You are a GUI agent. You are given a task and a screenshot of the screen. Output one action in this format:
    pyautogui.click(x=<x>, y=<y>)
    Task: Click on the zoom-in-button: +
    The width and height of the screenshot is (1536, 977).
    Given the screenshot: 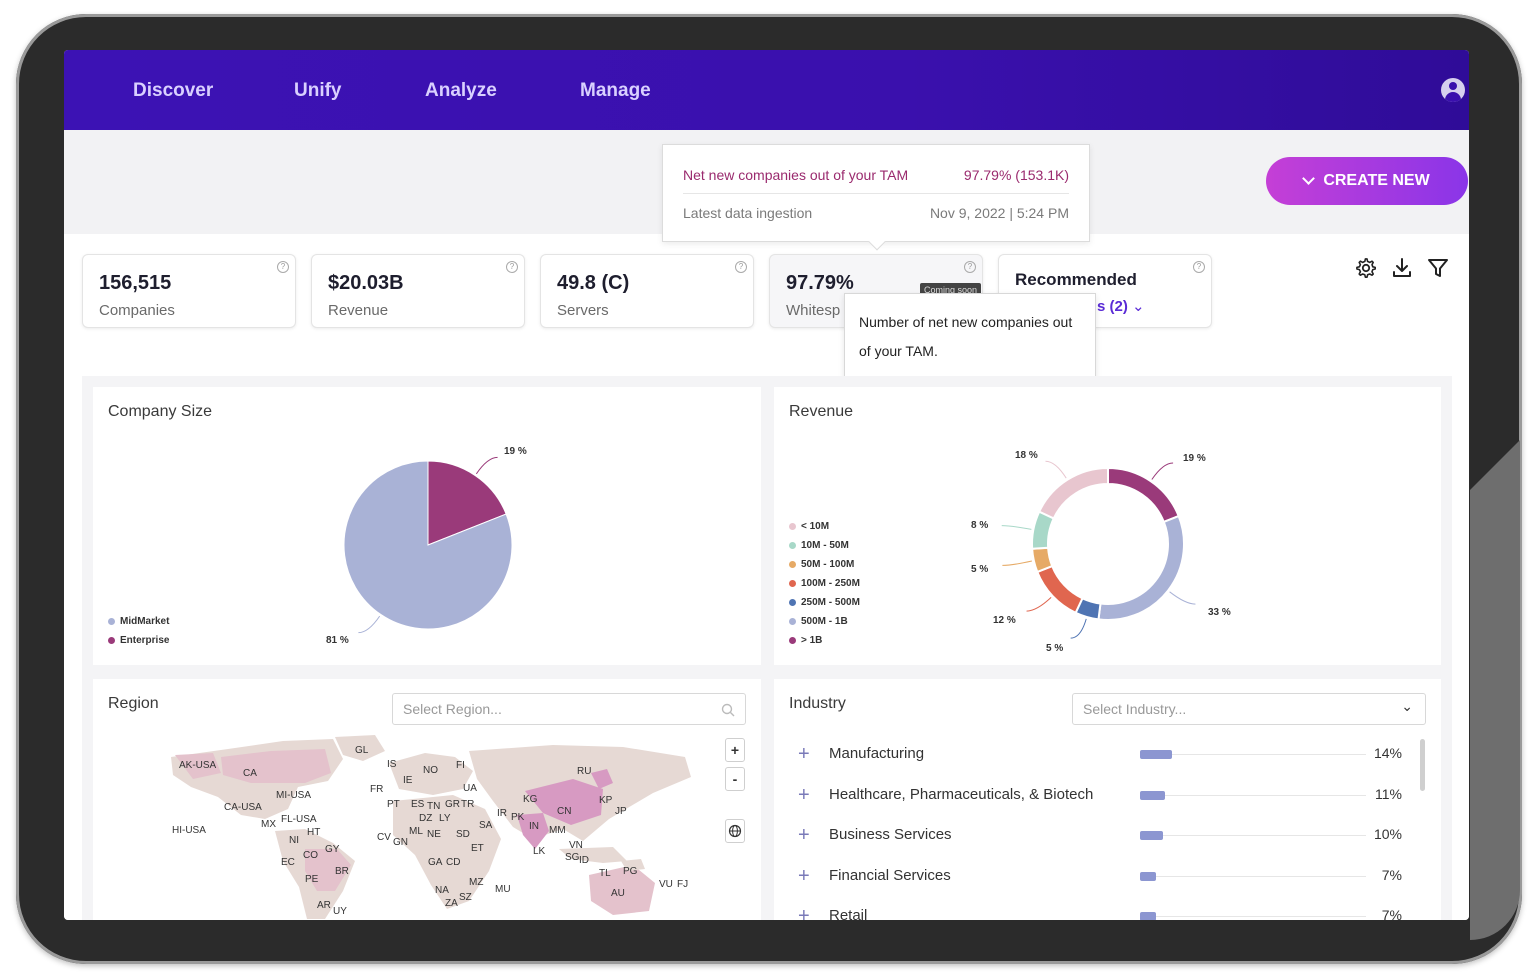 What is the action you would take?
    pyautogui.click(x=735, y=750)
    